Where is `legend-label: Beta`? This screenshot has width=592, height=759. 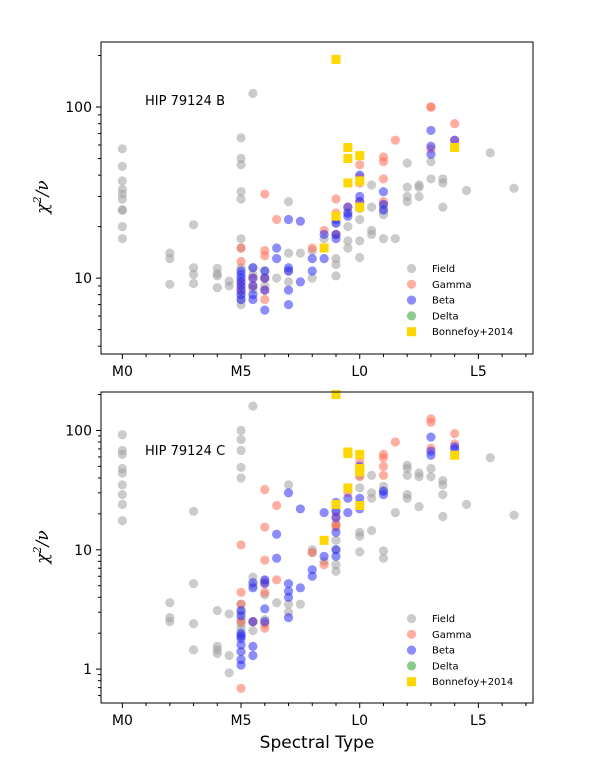
legend-label: Beta is located at coordinates (443, 651).